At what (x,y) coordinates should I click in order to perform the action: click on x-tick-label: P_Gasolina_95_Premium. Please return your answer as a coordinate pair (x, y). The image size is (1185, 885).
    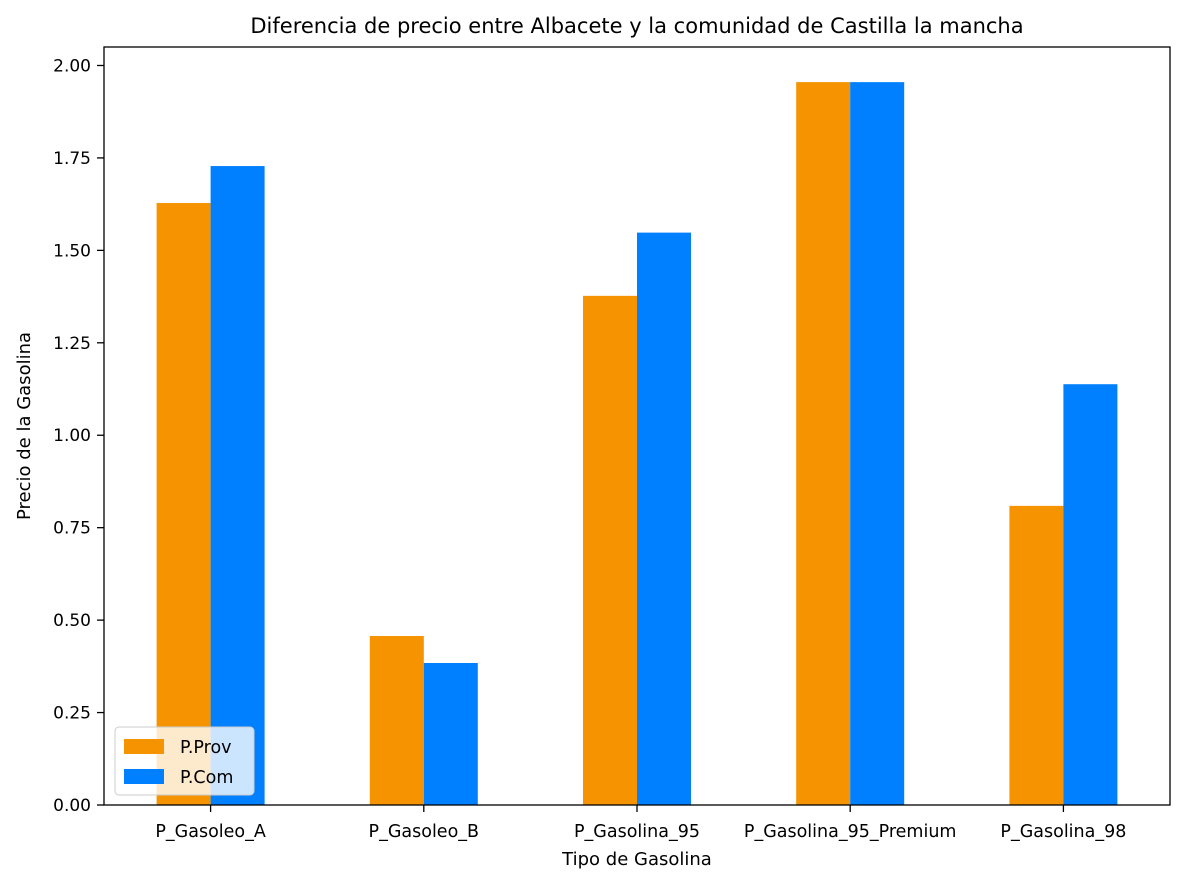
    Looking at the image, I should click on (850, 832).